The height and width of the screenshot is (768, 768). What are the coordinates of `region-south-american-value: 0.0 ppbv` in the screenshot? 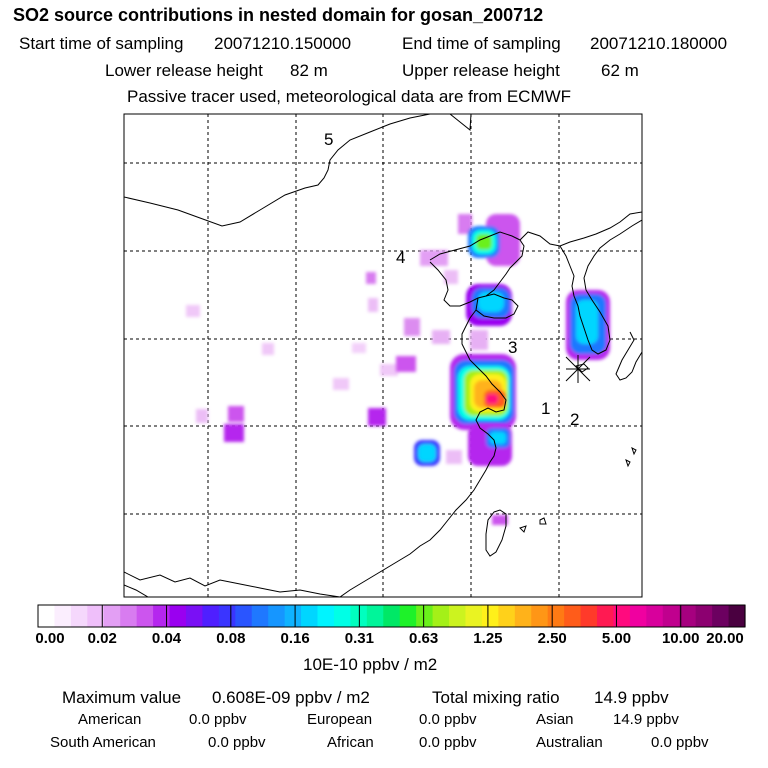 It's located at (237, 742).